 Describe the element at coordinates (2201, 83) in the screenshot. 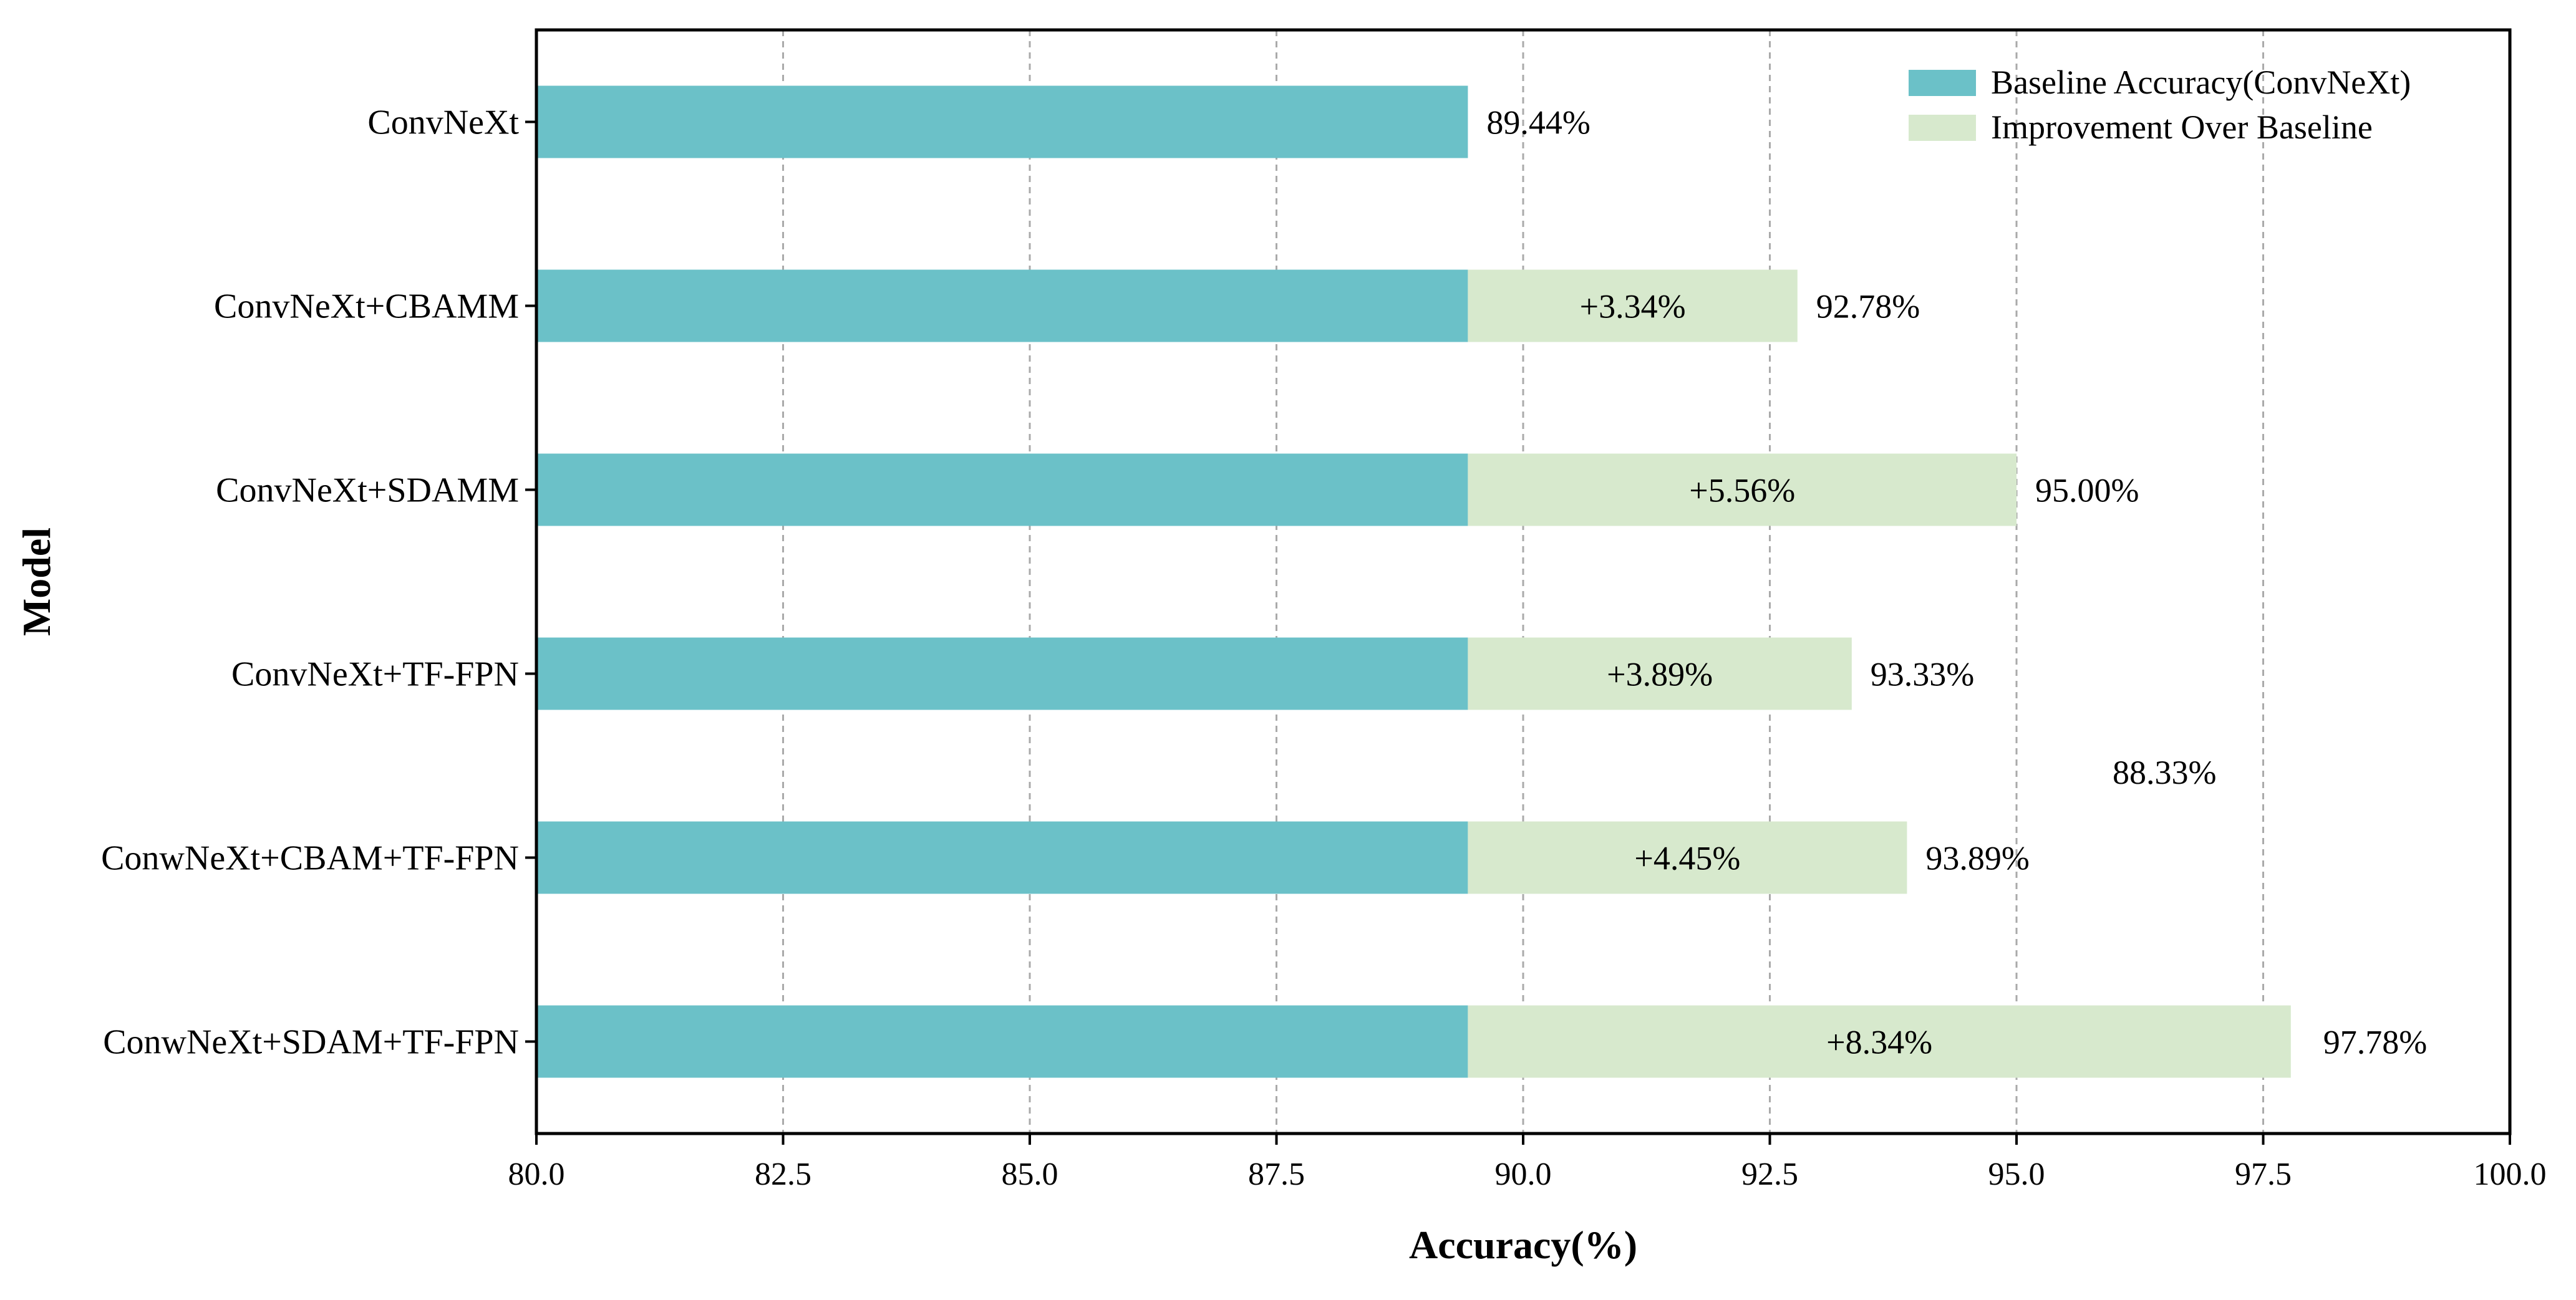

I see `legend-label: Baseline Accuracy(ConvNeXt)` at that location.